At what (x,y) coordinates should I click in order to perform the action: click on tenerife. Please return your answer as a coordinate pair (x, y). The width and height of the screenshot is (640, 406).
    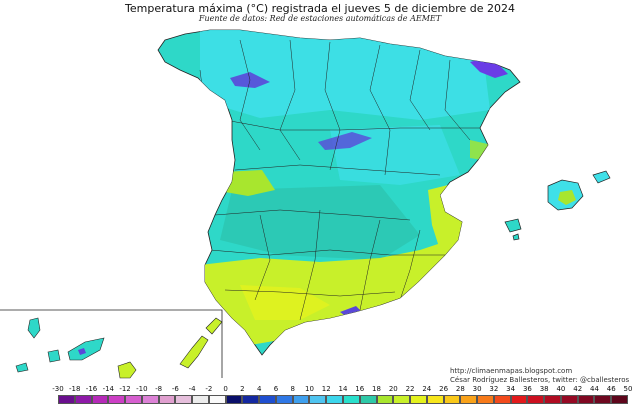
    Looking at the image, I should click on (86, 349).